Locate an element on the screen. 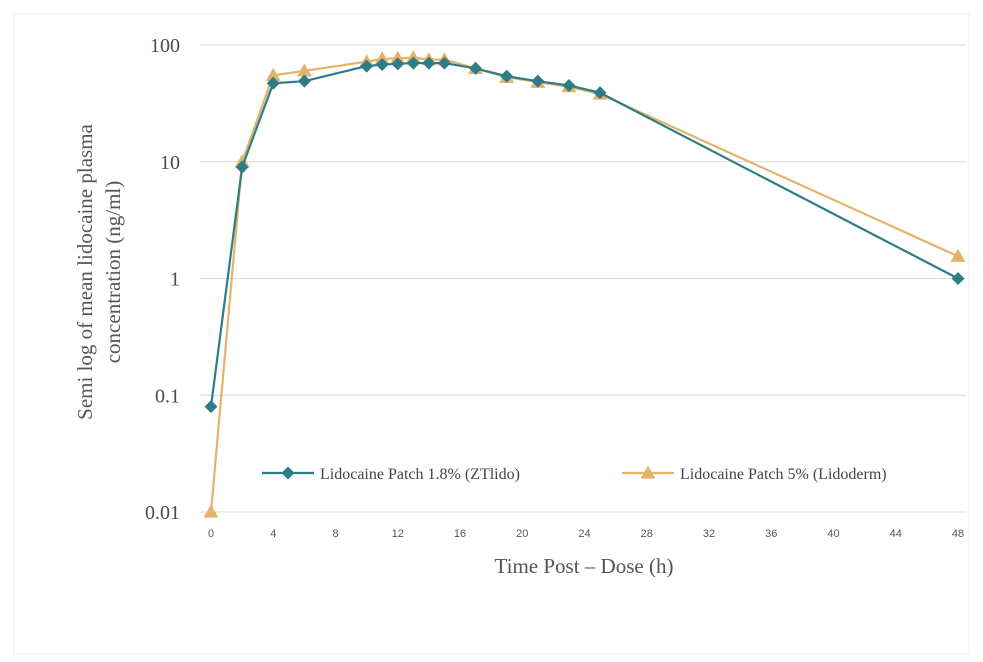 This screenshot has width=983, height=662. y-tick-labels: 0.01 0.1 1 10 100 is located at coordinates (162, 279).